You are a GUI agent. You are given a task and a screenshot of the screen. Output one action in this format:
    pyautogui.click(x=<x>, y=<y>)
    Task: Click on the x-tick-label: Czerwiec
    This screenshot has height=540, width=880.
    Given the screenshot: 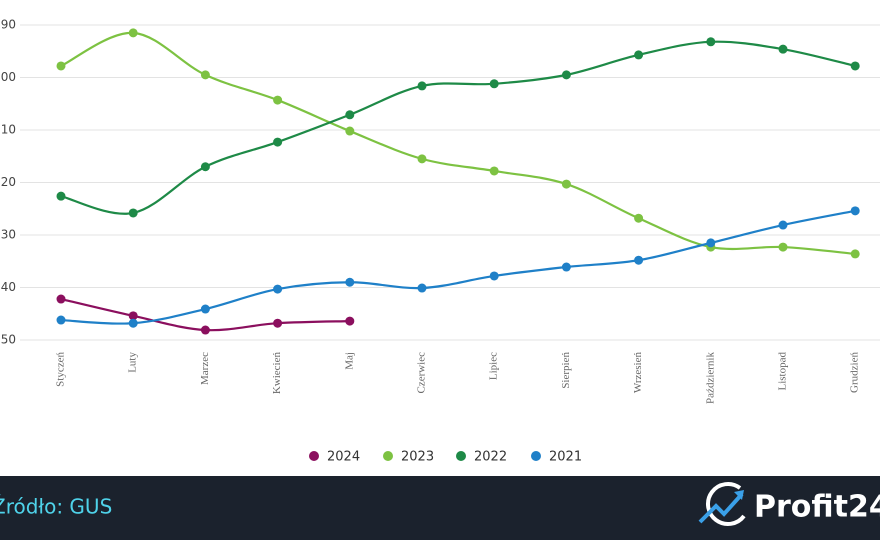 What is the action you would take?
    pyautogui.click(x=422, y=373)
    